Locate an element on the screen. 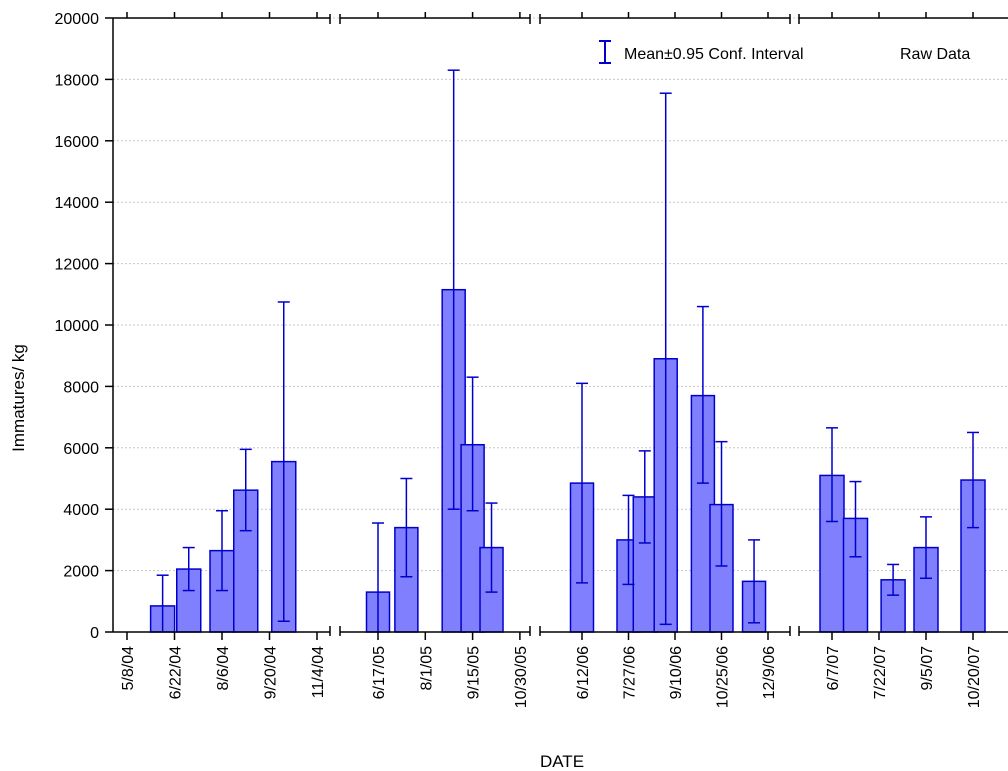  y-tick-label: 14000 is located at coordinates (77, 203).